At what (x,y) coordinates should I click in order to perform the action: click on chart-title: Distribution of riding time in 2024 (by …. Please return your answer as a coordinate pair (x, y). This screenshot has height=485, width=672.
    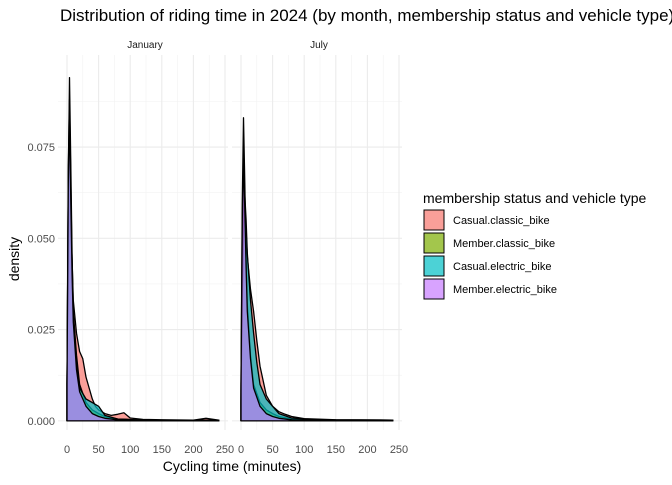
    Looking at the image, I should click on (366, 15).